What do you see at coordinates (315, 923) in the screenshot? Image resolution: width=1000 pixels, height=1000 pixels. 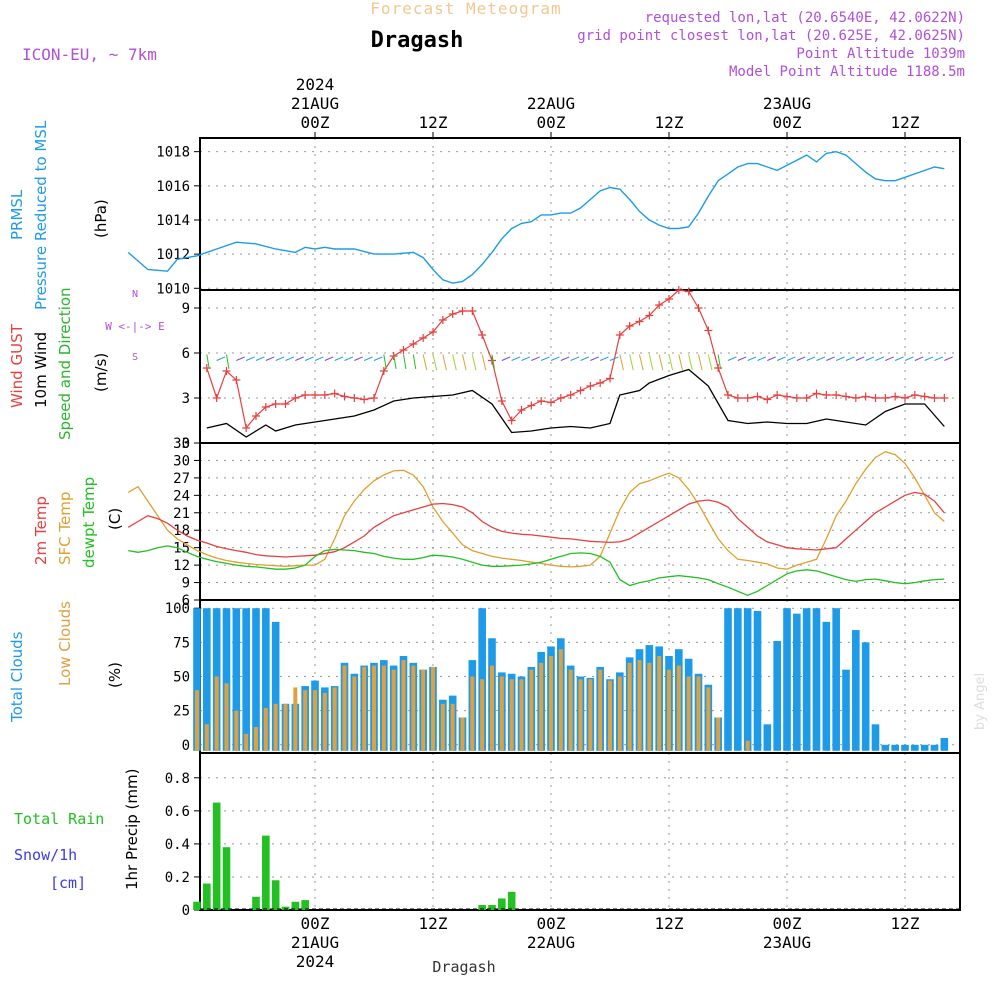 I see `bottom-time-label: 00Z` at bounding box center [315, 923].